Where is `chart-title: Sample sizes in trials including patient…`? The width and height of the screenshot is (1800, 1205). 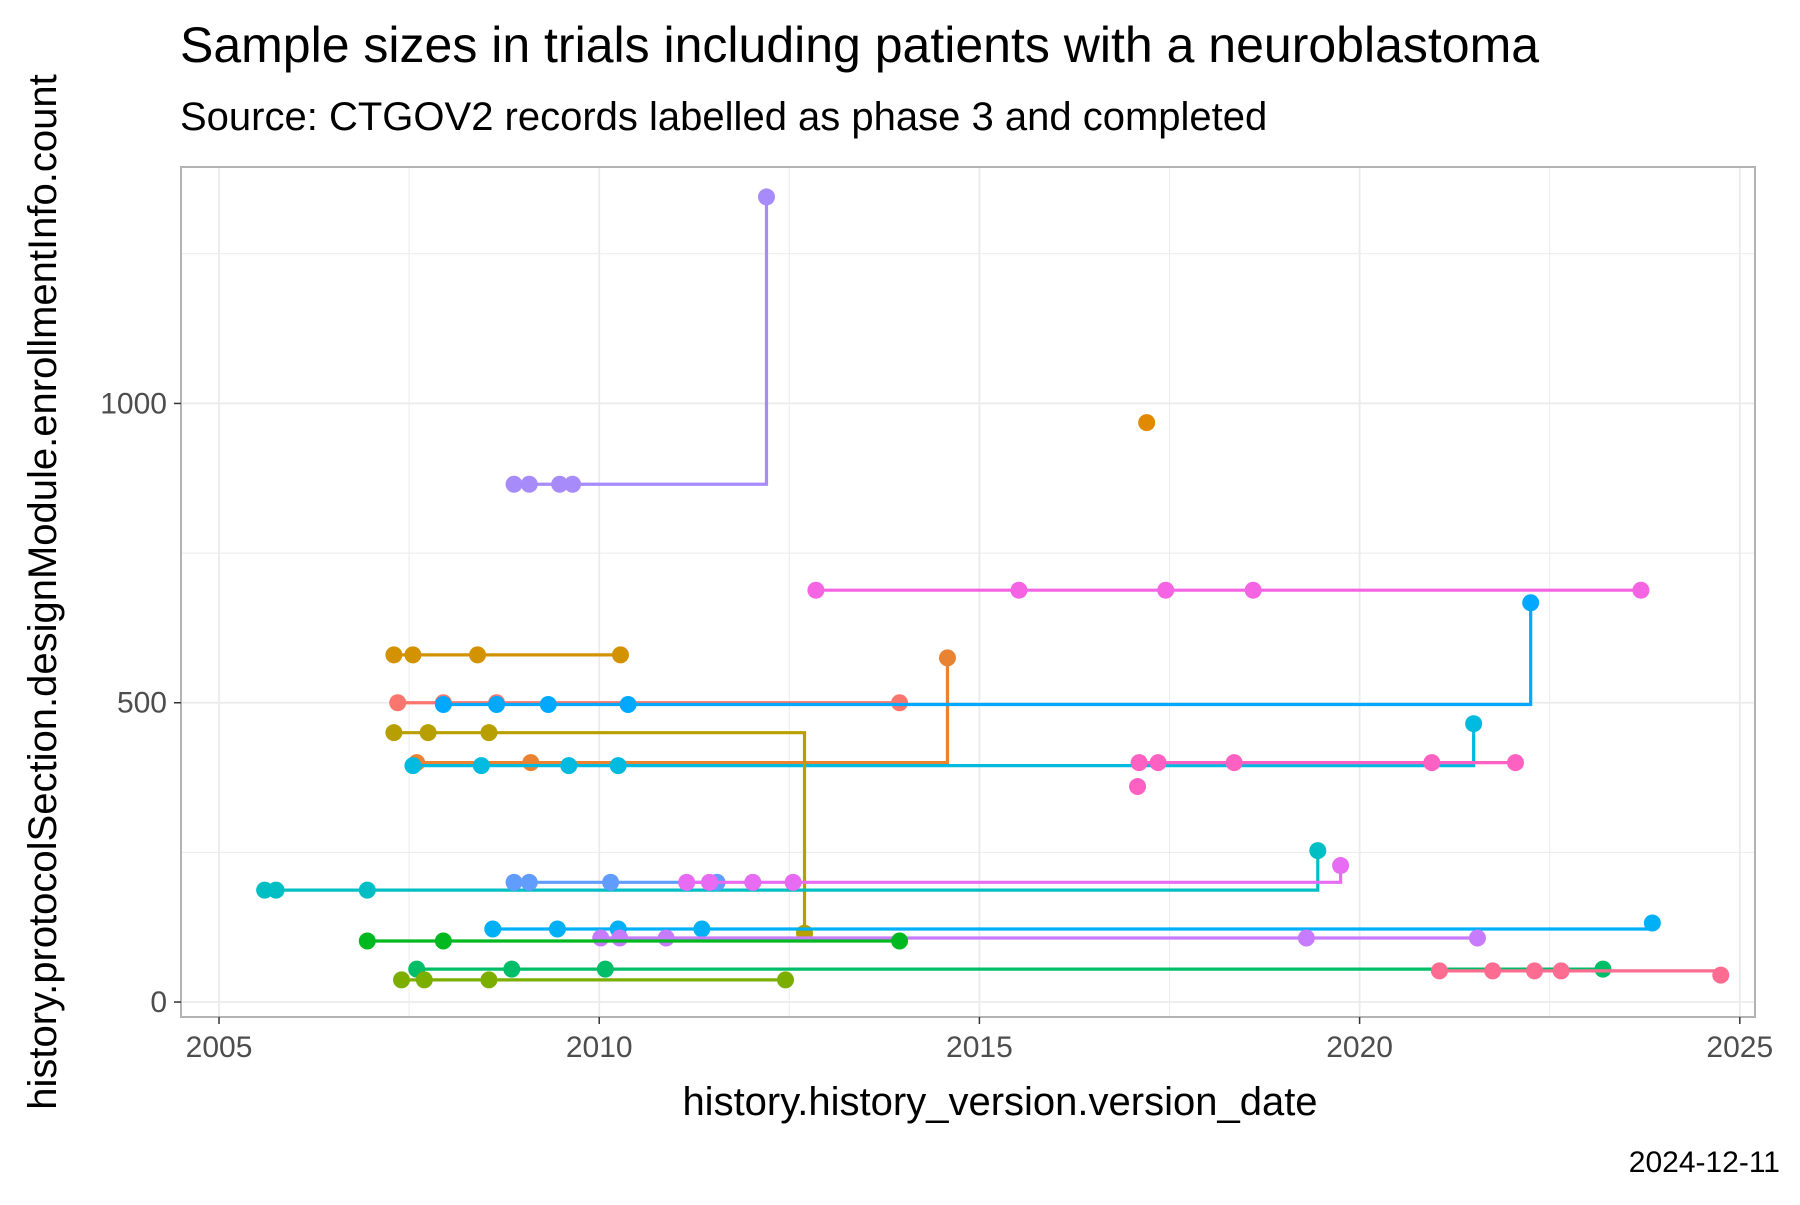 chart-title: Sample sizes in trials including patient… is located at coordinates (859, 45).